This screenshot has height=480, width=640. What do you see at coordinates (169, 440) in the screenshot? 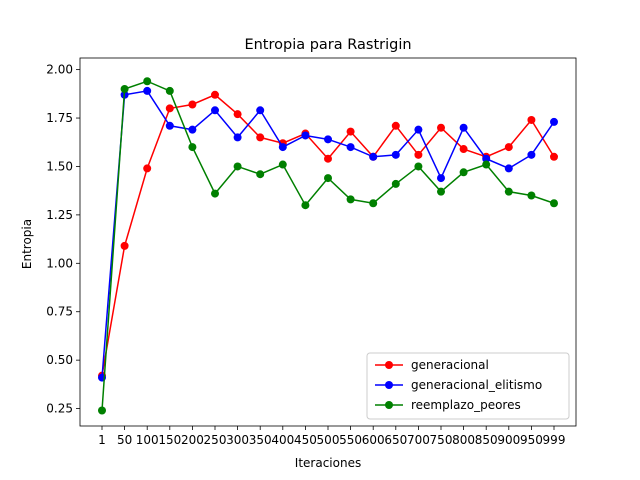
I see `x-tick-label: 150` at bounding box center [169, 440].